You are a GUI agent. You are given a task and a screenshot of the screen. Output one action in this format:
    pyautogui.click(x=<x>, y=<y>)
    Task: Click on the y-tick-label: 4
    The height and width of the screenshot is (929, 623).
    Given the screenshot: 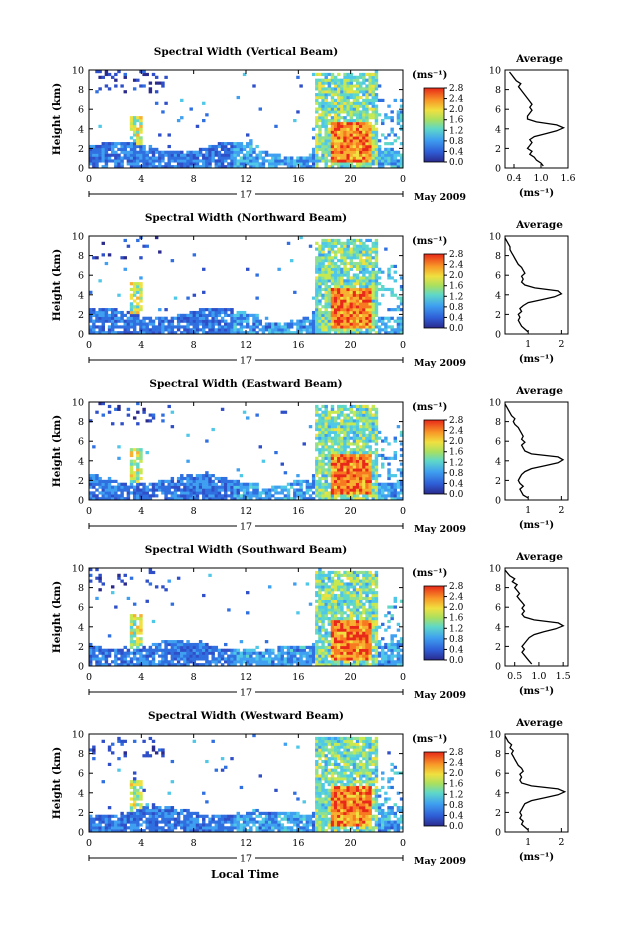 What is the action you would take?
    pyautogui.click(x=81, y=129)
    